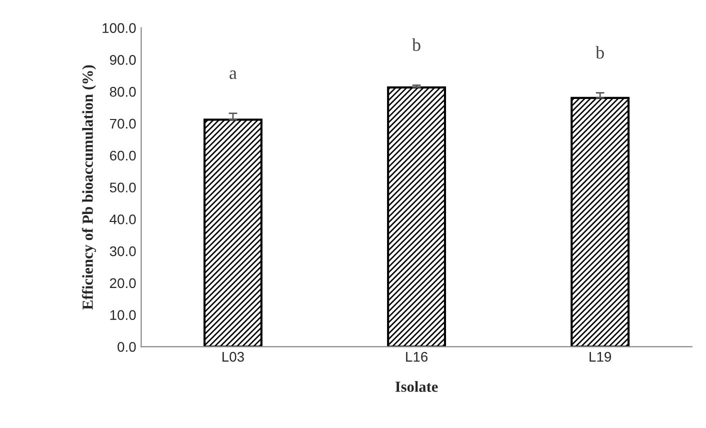 The image size is (706, 428). What do you see at coordinates (127, 347) in the screenshot?
I see `y-tick-label: 0.0` at bounding box center [127, 347].